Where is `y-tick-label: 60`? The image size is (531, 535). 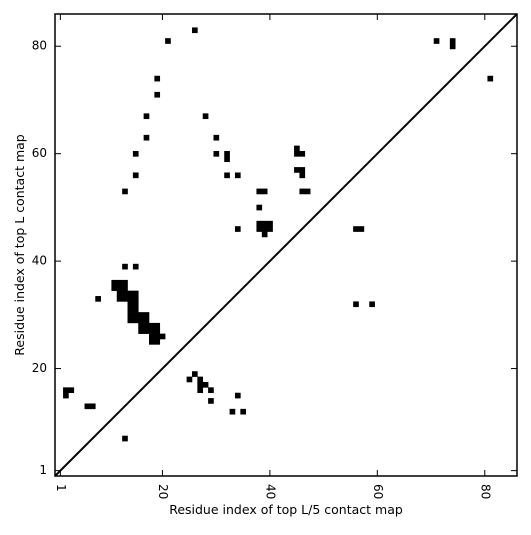
y-tick-label: 60 is located at coordinates (39, 153).